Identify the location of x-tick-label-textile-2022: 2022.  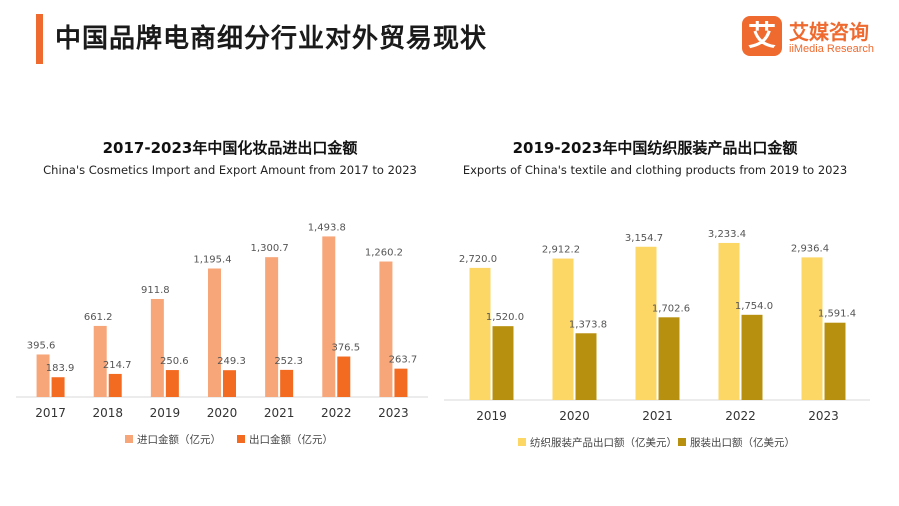
(740, 416).